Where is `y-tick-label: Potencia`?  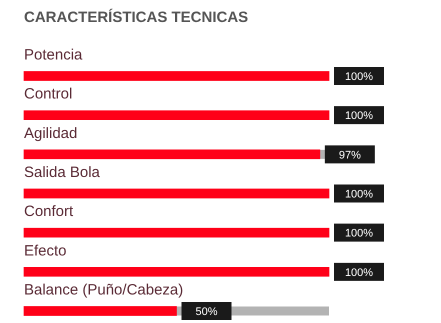
y-tick-label: Potencia is located at coordinates (54, 55).